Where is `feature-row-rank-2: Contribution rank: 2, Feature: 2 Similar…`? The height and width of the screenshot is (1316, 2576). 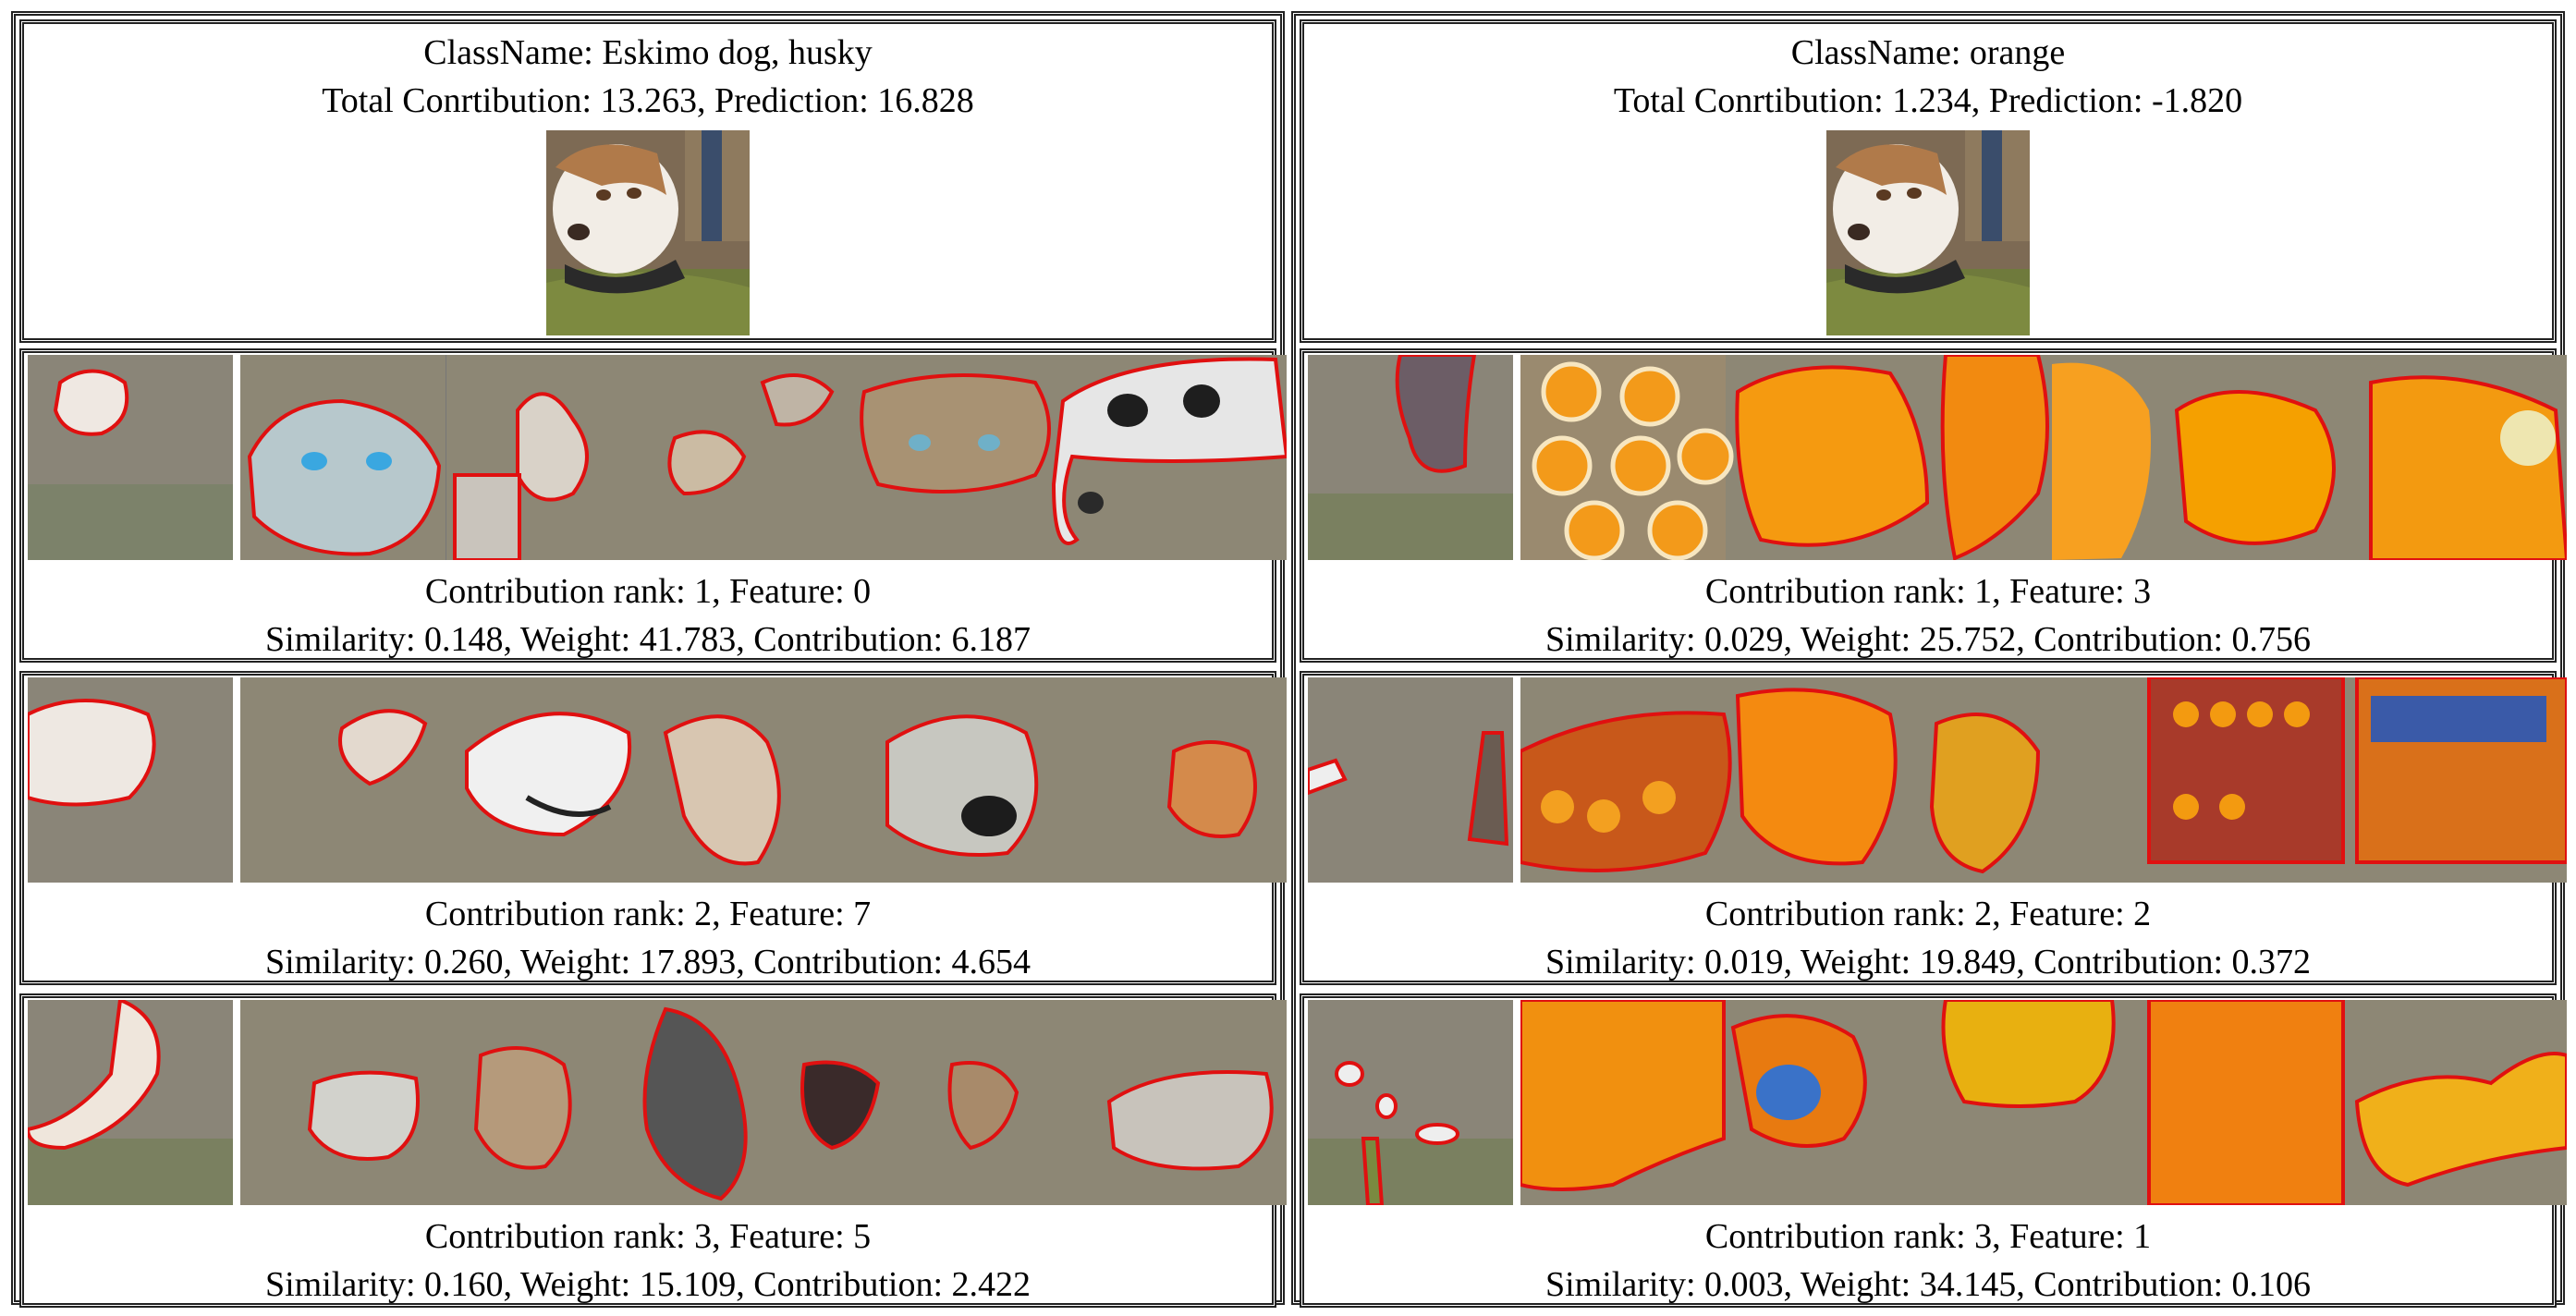 feature-row-rank-2: Contribution rank: 2, Feature: 2 Similar… is located at coordinates (1933, 828).